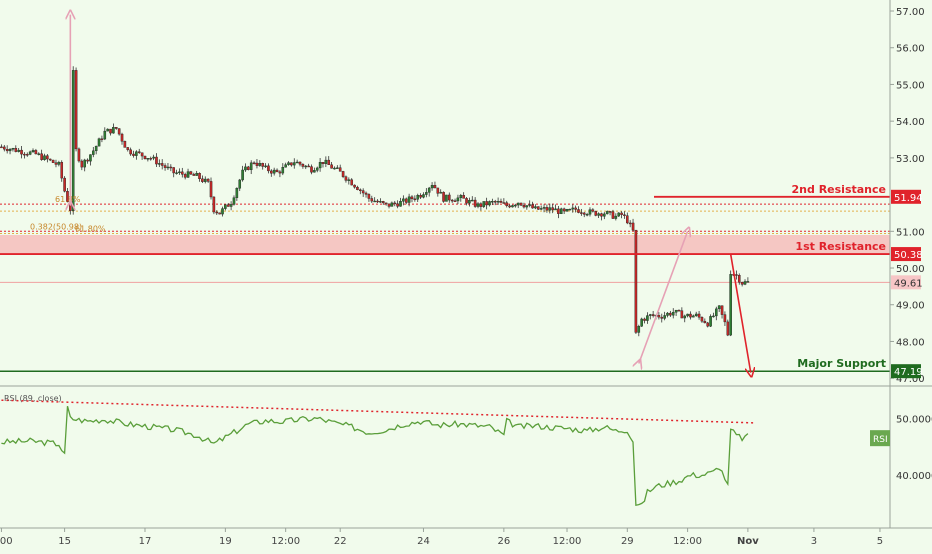  I want to click on price-badge, so click(906, 371).